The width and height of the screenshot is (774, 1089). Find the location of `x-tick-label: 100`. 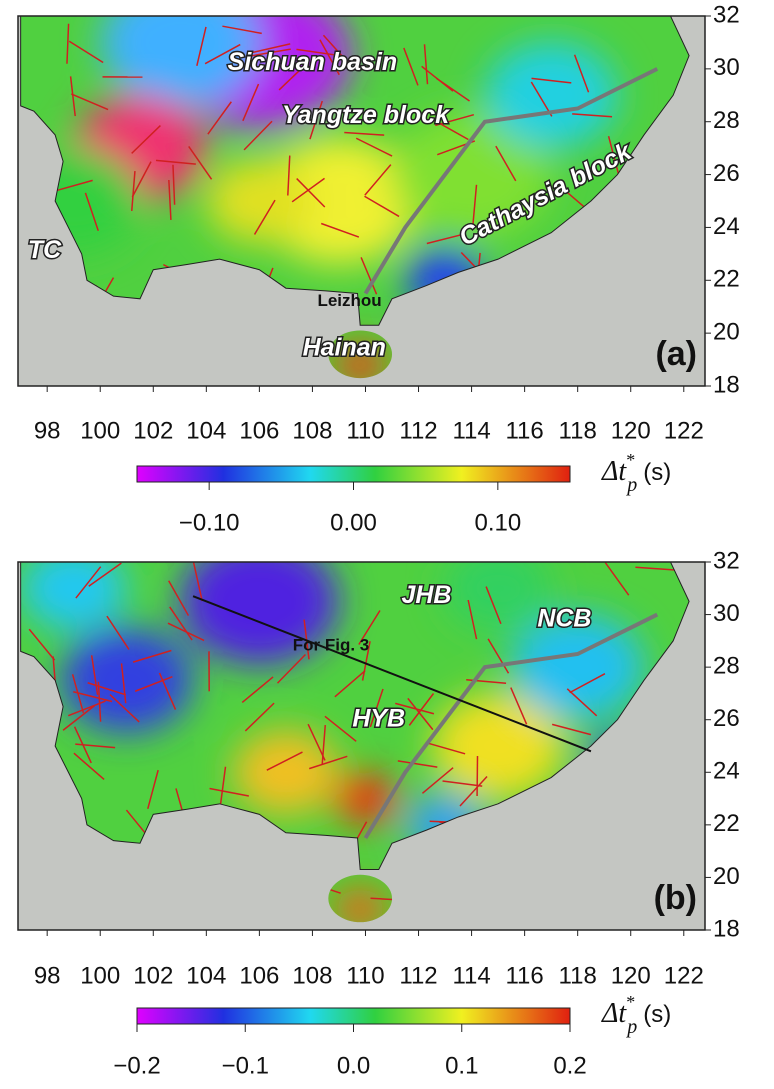

x-tick-label: 100 is located at coordinates (100, 430).